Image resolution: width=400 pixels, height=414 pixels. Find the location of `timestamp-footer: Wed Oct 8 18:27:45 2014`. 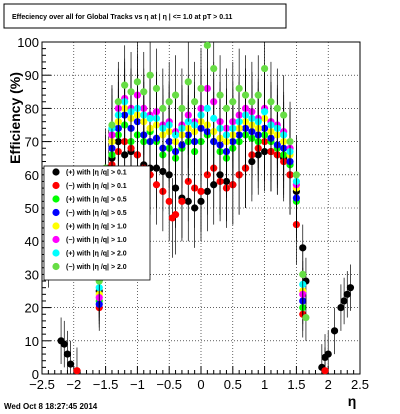

timestamp-footer: Wed Oct 8 18:27:45 2014 is located at coordinates (51, 406).